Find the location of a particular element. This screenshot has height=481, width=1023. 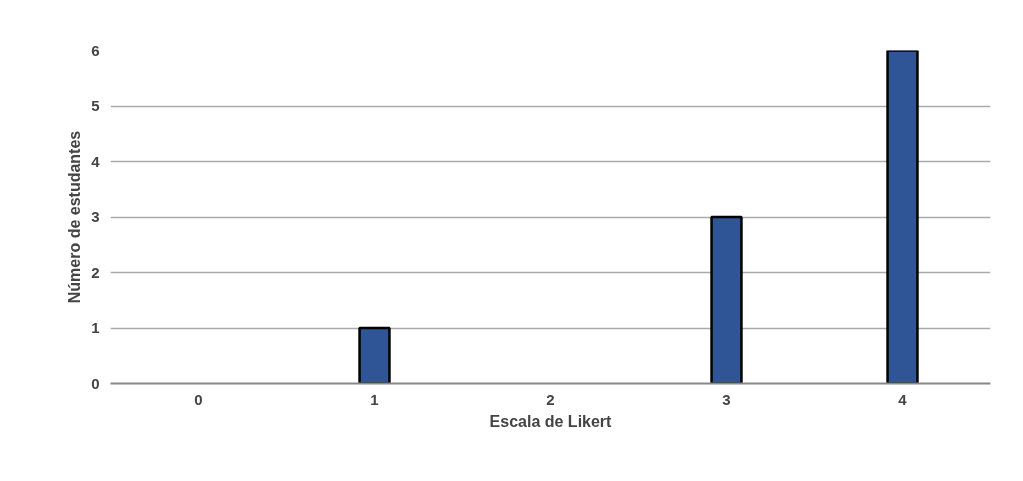

y-tick-label: 3 is located at coordinates (95, 216).